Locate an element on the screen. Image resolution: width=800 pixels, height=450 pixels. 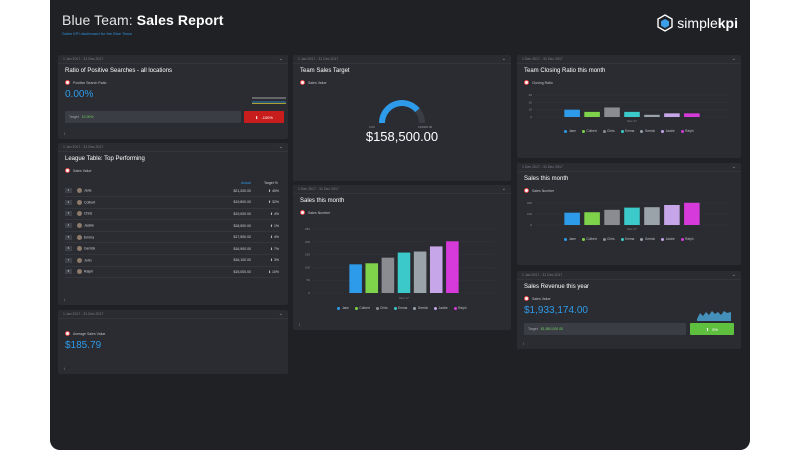
arrow-down-icon: ⬇ is located at coordinates (271, 248).